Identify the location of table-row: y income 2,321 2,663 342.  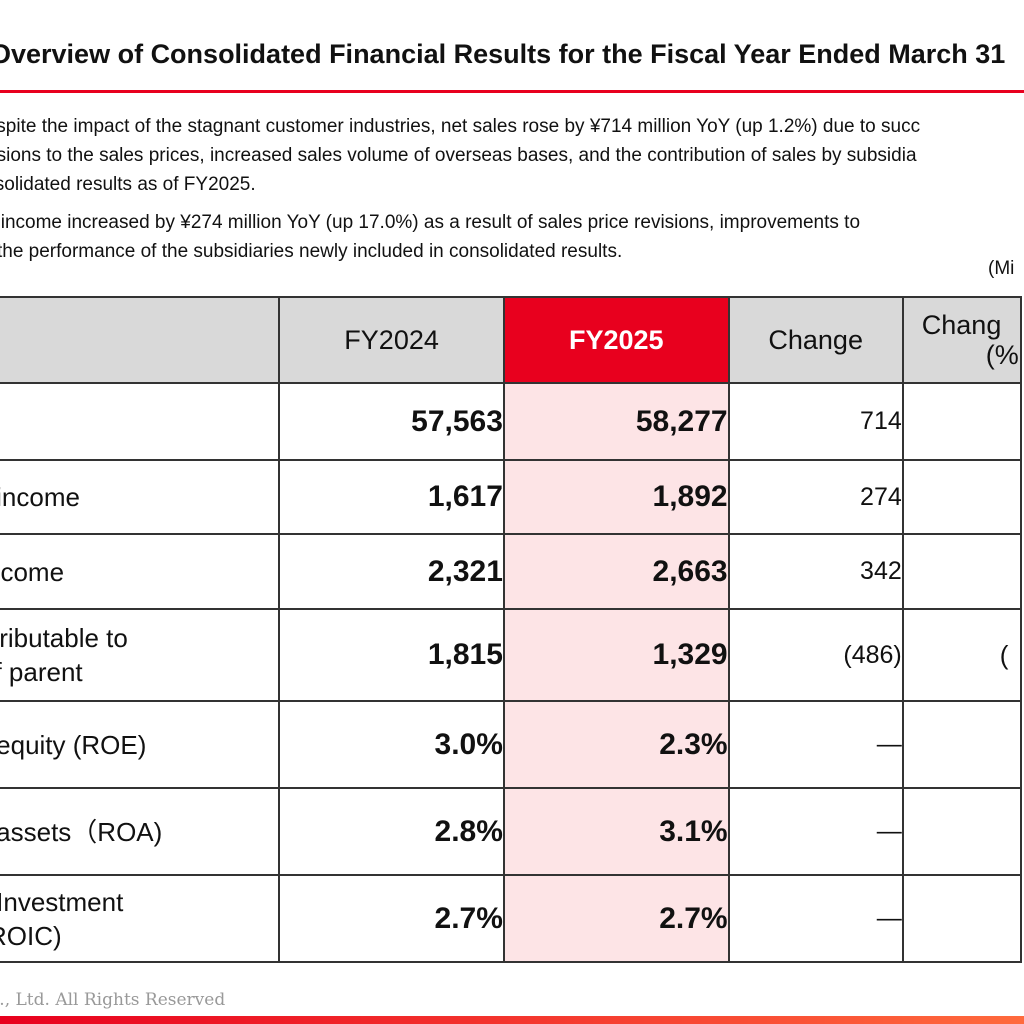
(511, 571).